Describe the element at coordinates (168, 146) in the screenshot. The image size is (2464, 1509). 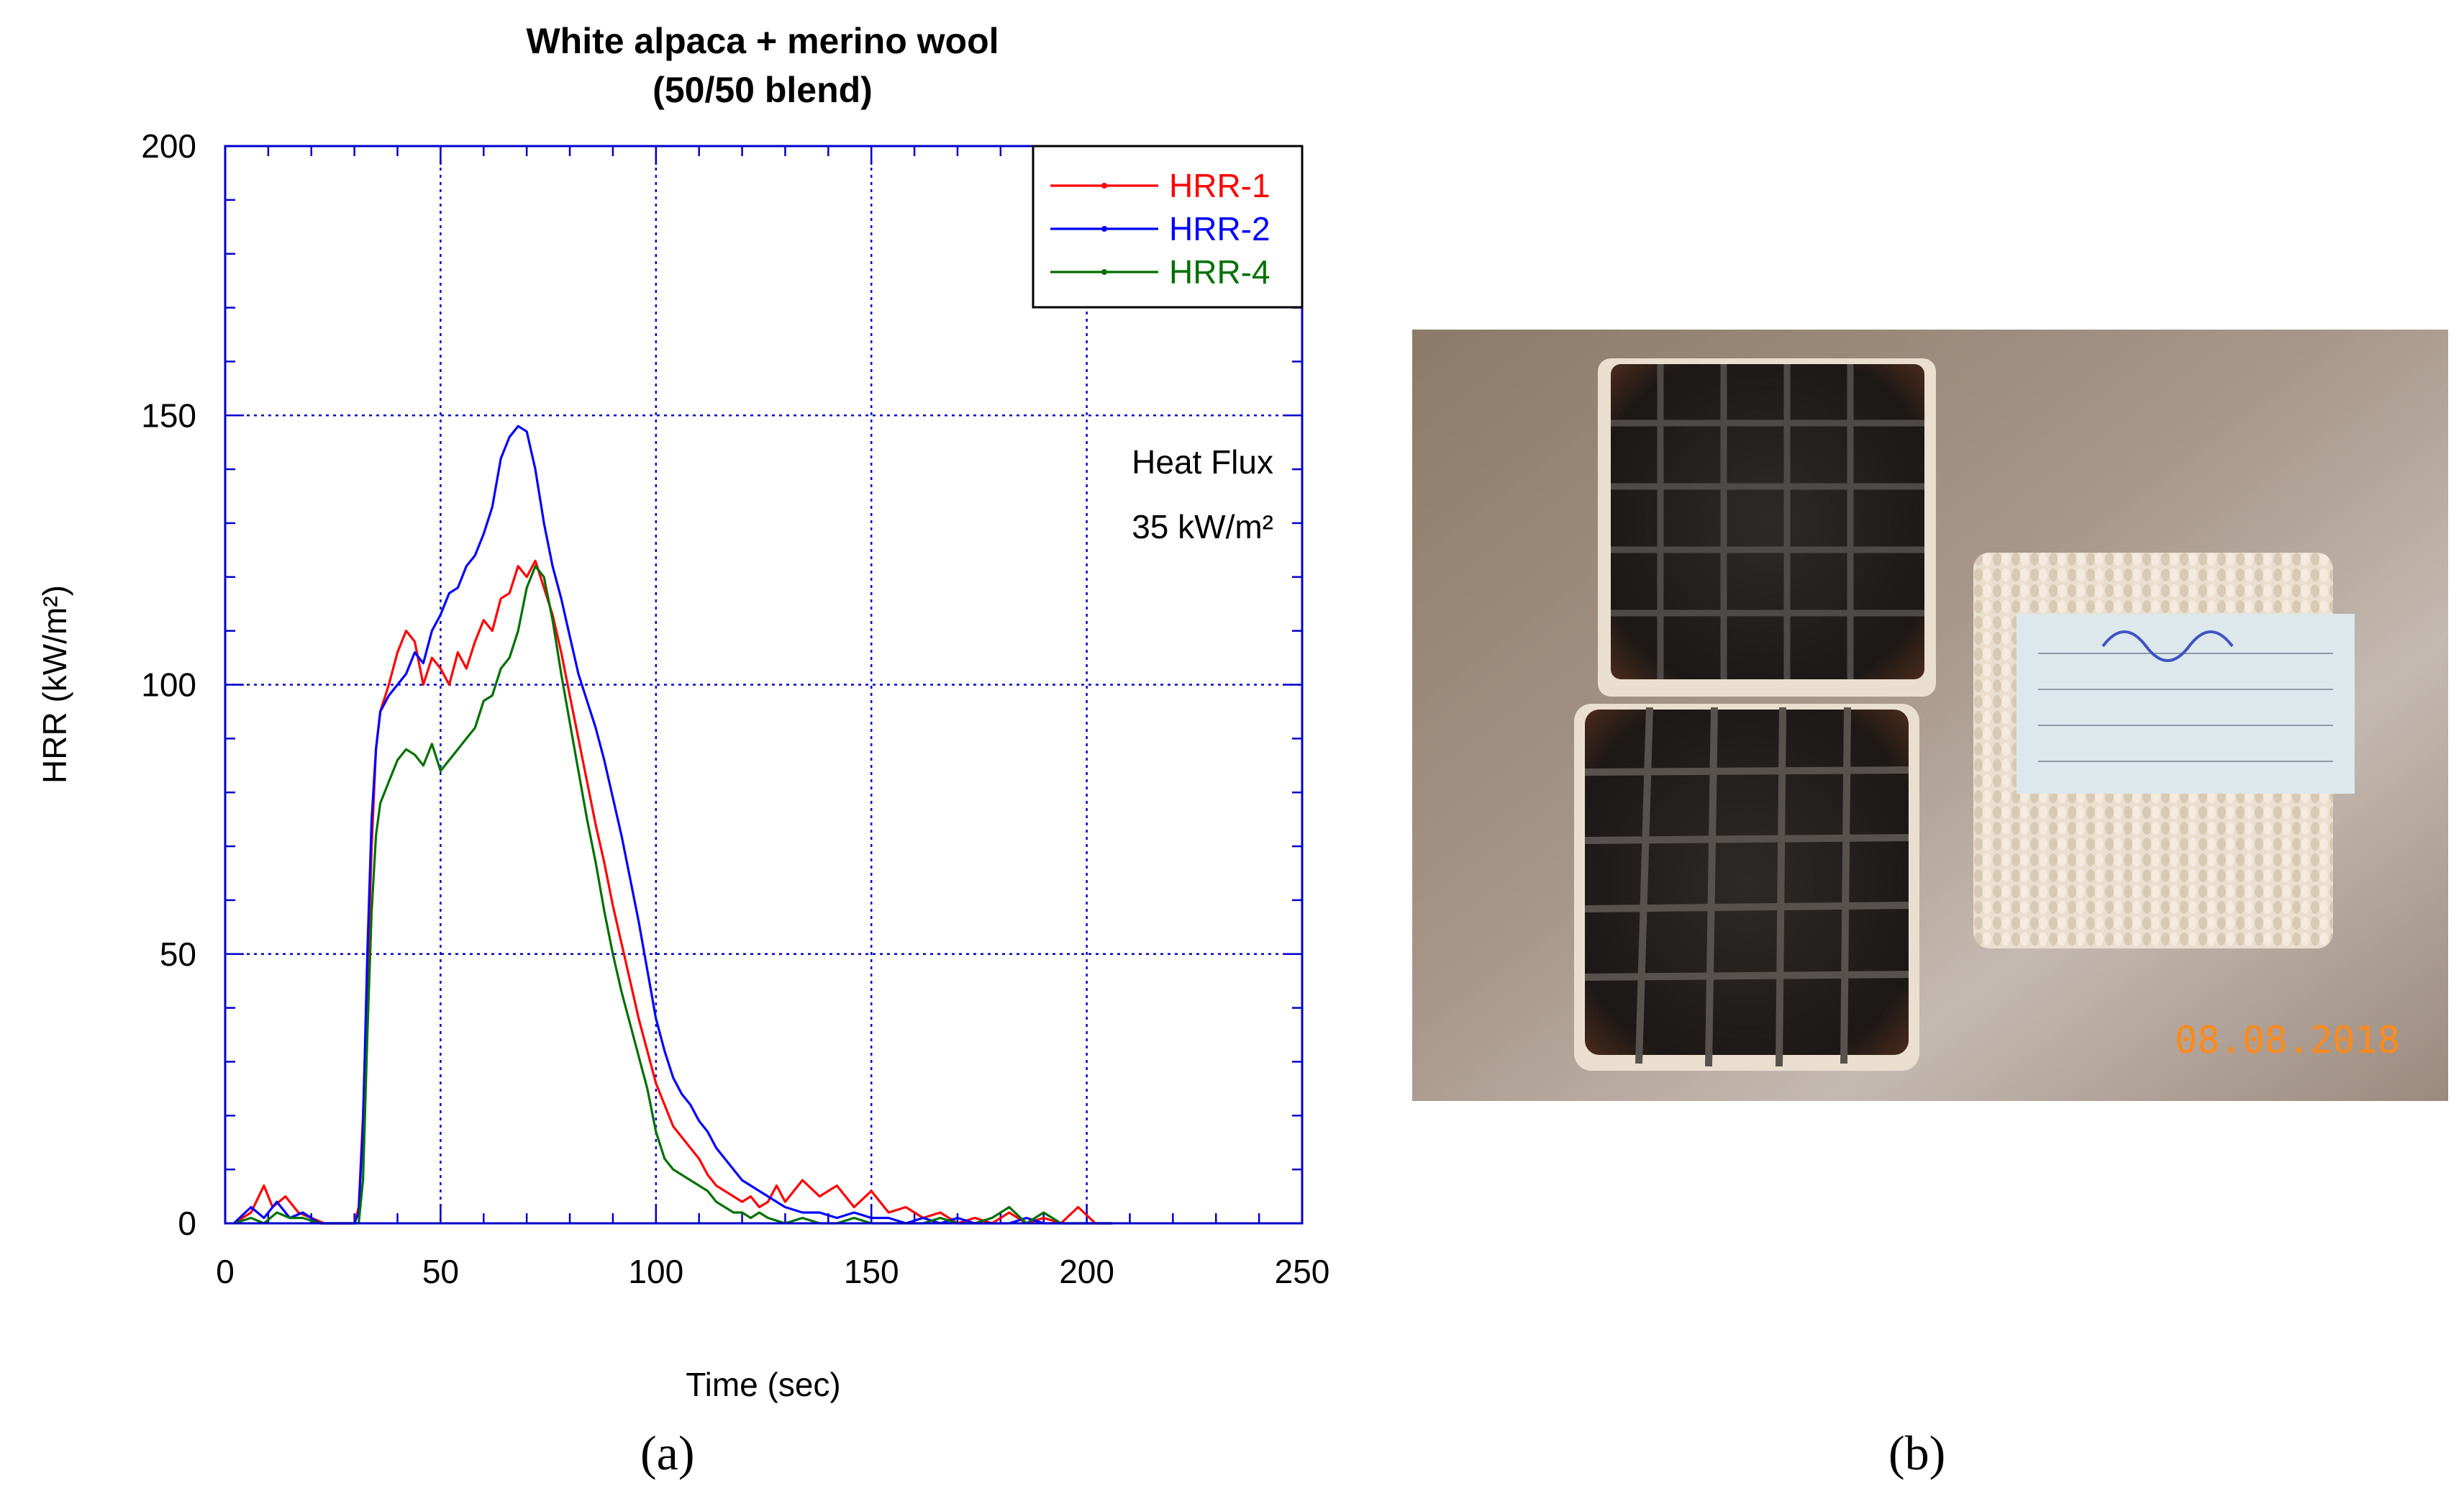
I see `y-tick-label: 200` at that location.